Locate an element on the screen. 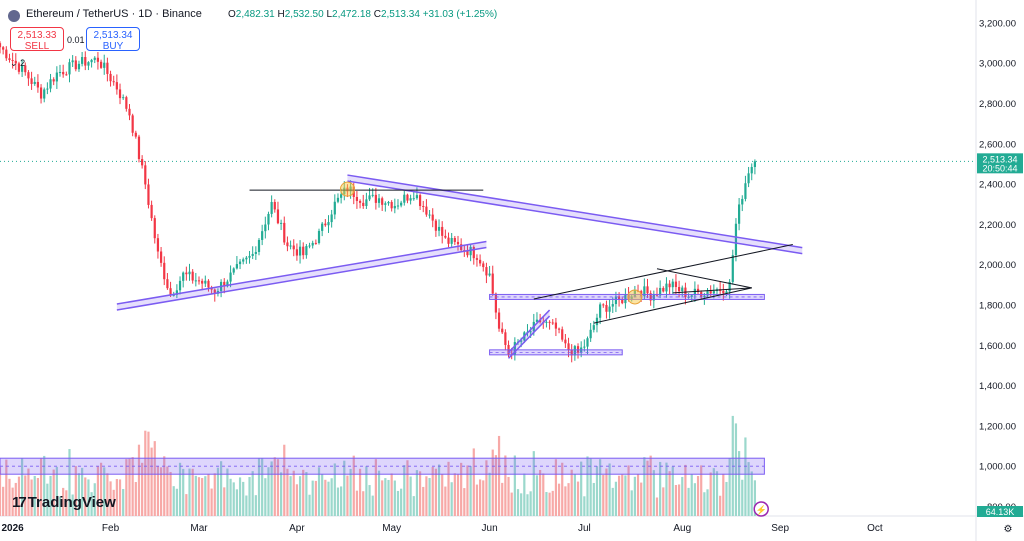 Image resolution: width=1024 pixels, height=541 pixels. y-tick-label: 2,000.00 is located at coordinates (997, 265).